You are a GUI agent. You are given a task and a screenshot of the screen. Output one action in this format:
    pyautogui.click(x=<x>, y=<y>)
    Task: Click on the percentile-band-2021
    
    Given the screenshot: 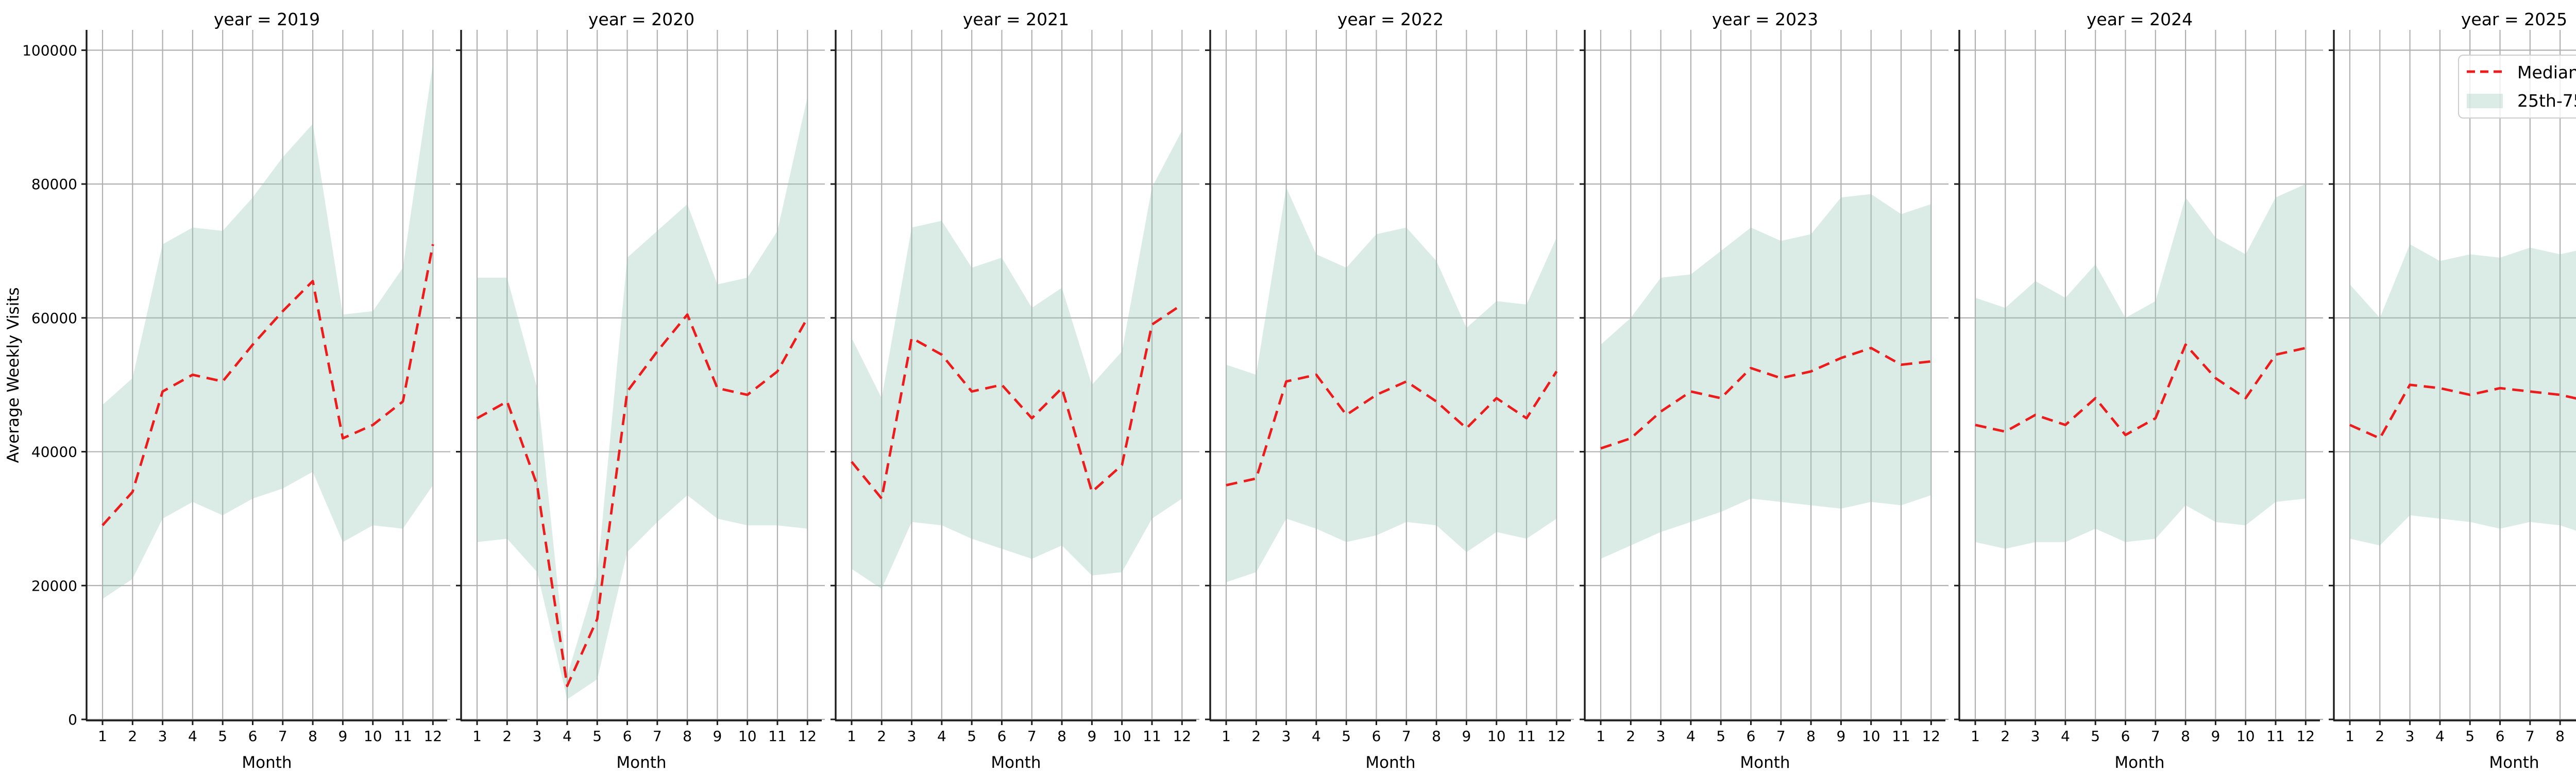 What is the action you would take?
    pyautogui.click(x=1017, y=359)
    